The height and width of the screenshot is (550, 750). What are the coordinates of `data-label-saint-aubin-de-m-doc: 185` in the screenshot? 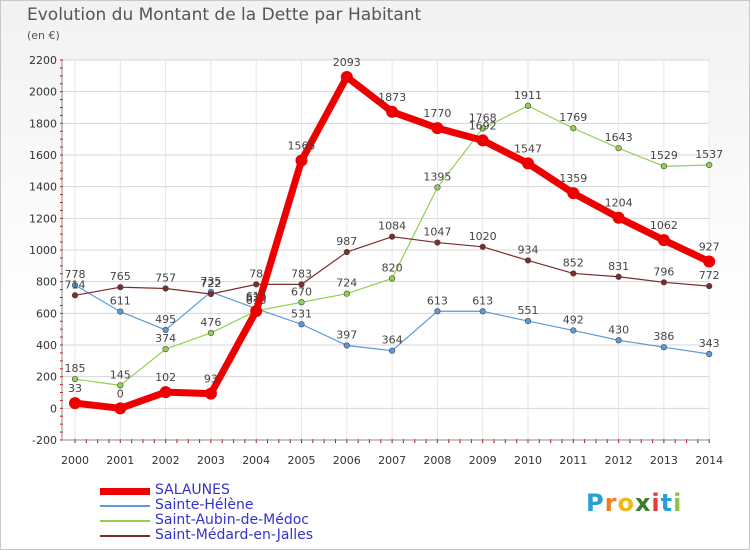 It's located at (75, 368).